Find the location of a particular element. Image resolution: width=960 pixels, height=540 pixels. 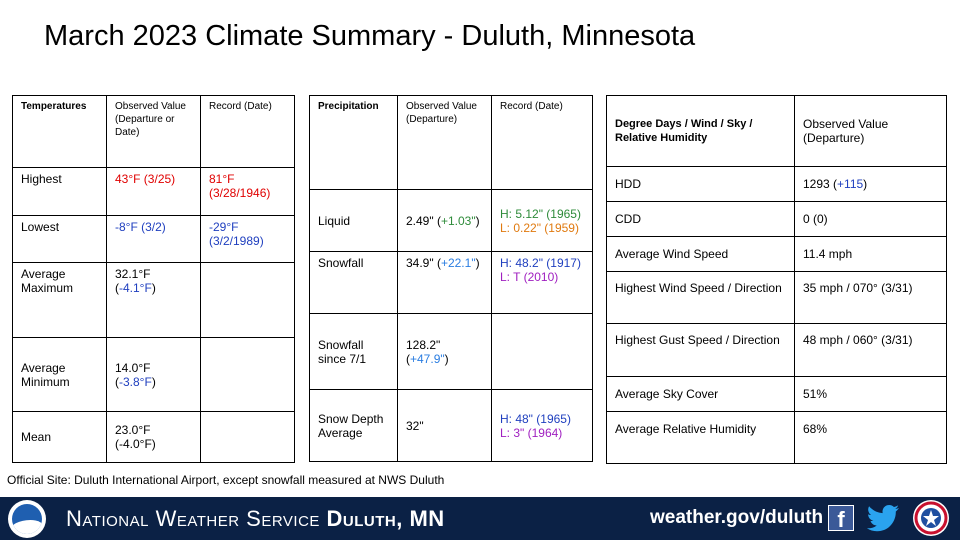

organization-name: National Weather Service Duluth, MN is located at coordinates (255, 519).